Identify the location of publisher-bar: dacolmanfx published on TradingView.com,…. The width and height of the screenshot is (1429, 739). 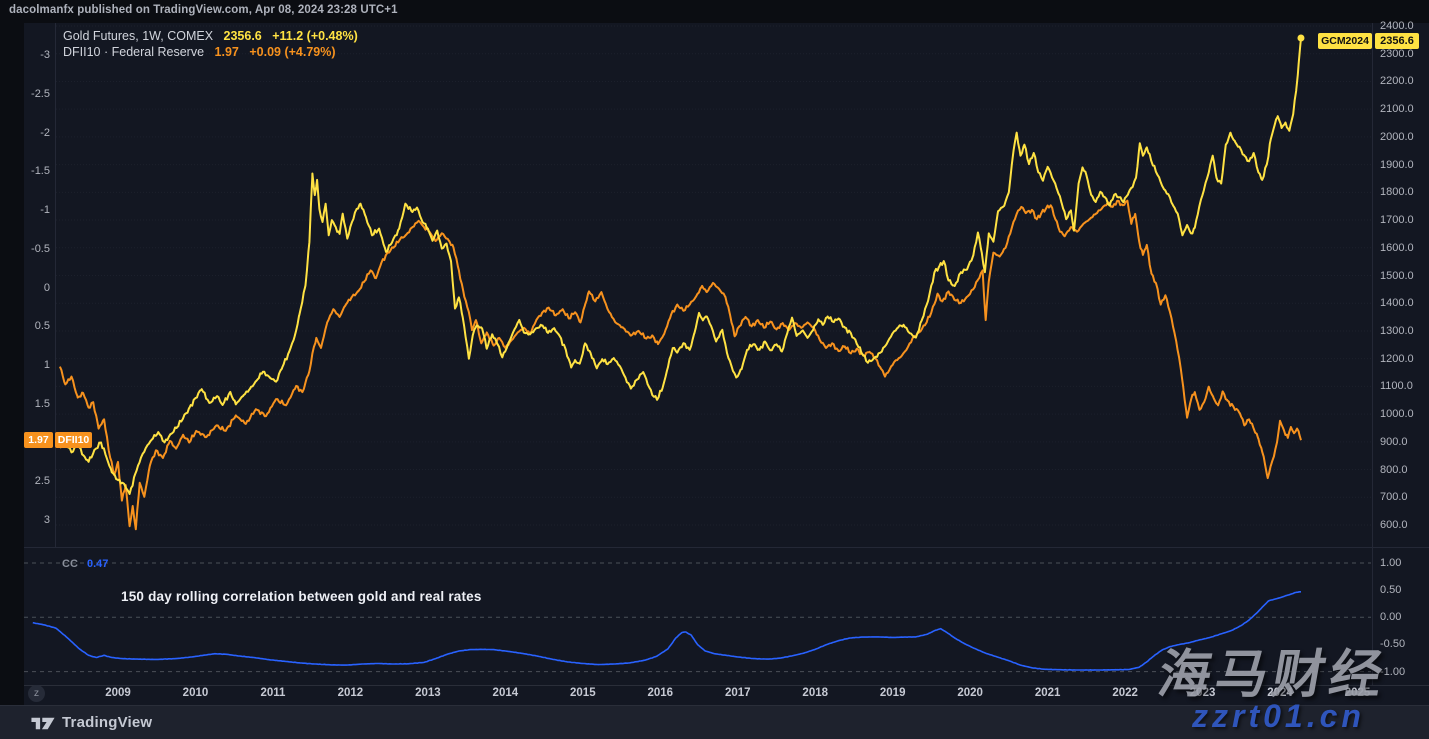
(714, 11).